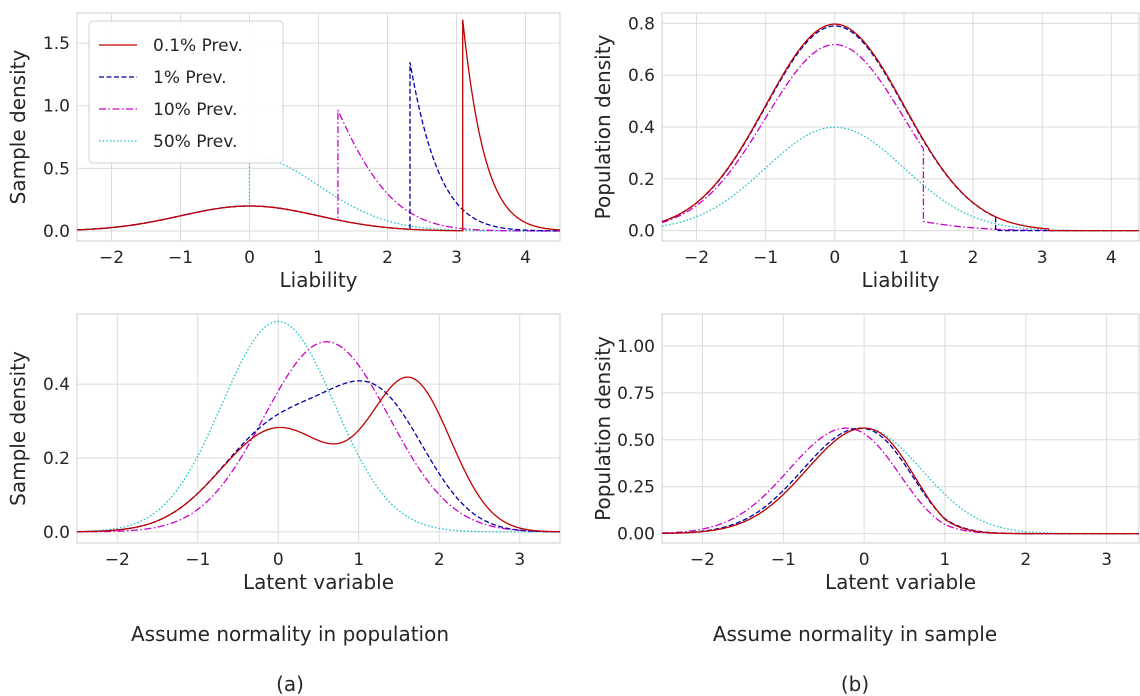 The image size is (1140, 696). Describe the element at coordinates (195, 142) in the screenshot. I see `legend-label: 50% Prev.` at that location.